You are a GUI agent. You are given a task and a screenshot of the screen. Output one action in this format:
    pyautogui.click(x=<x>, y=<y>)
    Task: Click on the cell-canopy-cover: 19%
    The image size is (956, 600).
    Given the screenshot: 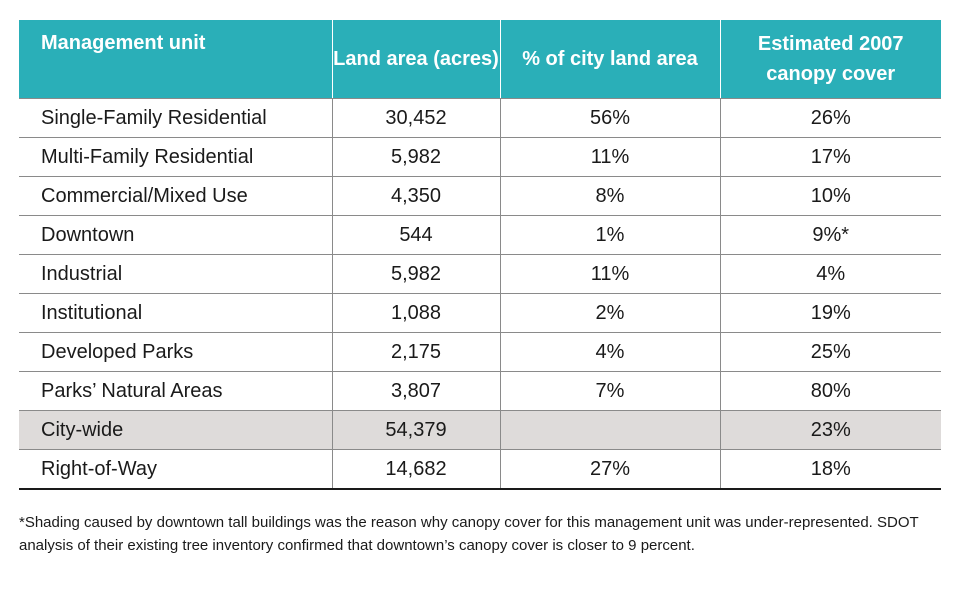 What is the action you would take?
    pyautogui.click(x=830, y=313)
    